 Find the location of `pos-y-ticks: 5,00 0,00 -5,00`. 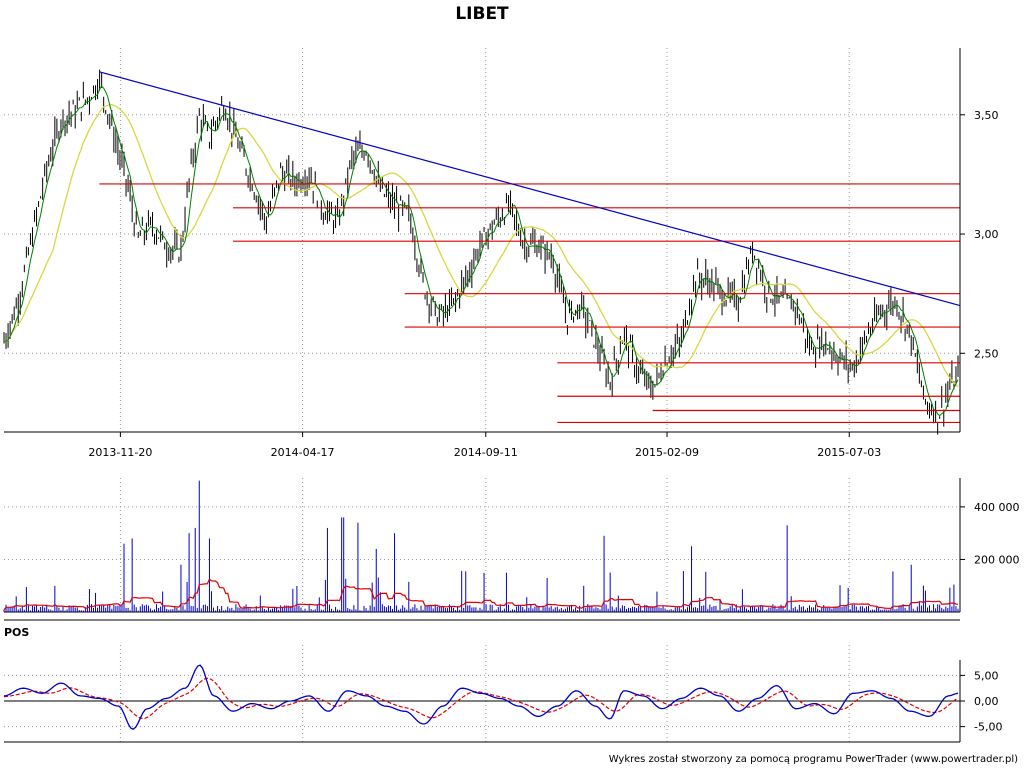

pos-y-ticks: 5,00 0,00 -5,00 is located at coordinates (981, 701).